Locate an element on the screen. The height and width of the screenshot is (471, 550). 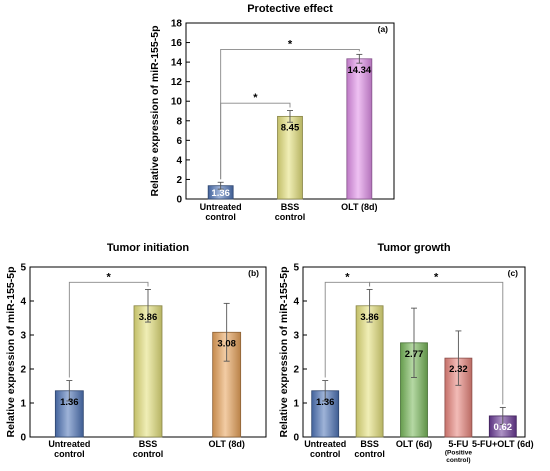
data-label: 8.45 is located at coordinates (290, 127).